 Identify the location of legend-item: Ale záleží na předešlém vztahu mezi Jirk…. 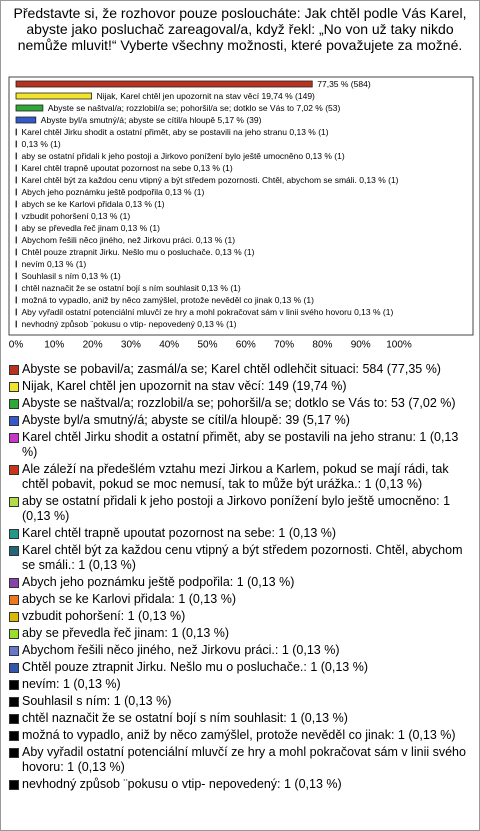
(240, 477).